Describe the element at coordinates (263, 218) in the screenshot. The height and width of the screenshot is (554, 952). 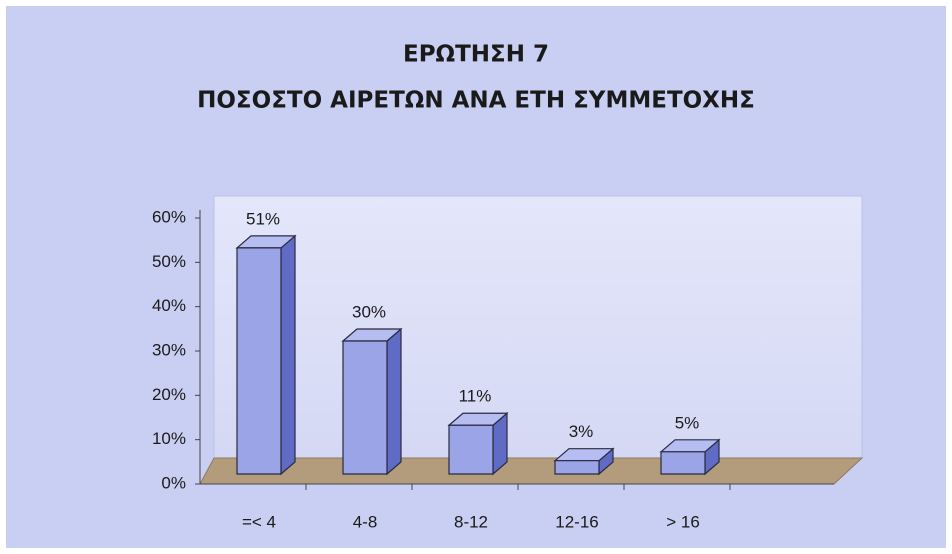
I see `value-label: 51%` at that location.